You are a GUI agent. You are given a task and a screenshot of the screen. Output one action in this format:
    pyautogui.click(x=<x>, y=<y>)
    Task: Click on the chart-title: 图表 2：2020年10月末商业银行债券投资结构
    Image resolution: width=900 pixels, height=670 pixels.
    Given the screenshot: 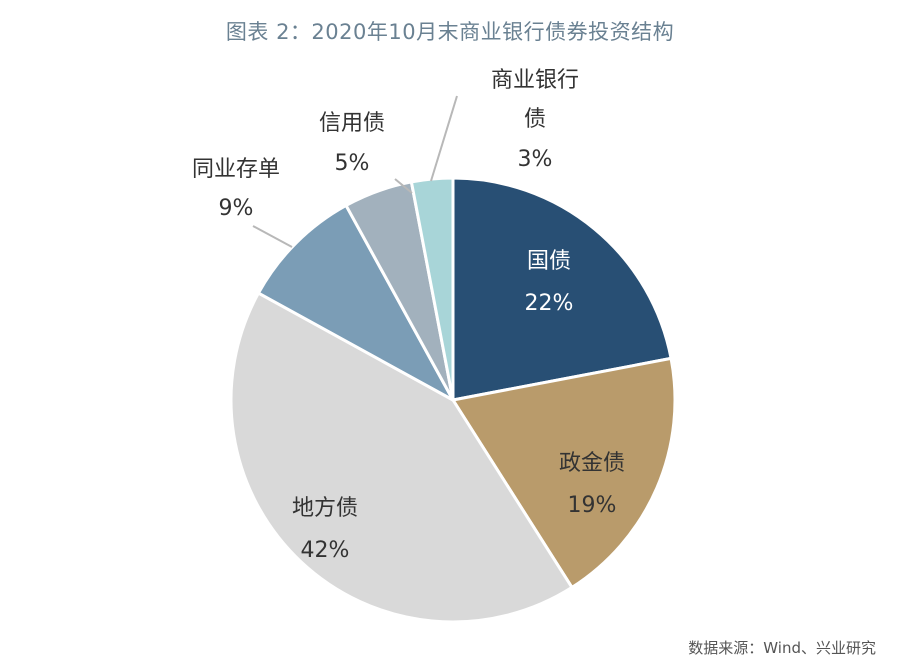 What is the action you would take?
    pyautogui.click(x=450, y=32)
    